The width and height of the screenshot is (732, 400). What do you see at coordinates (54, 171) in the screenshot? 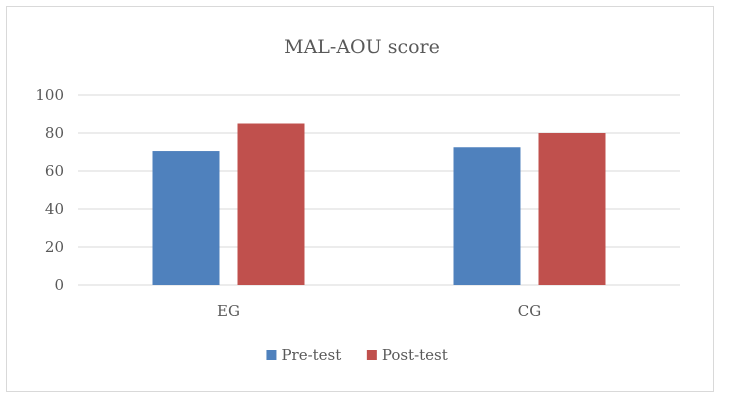
I see `y-tick-label: 60` at bounding box center [54, 171].